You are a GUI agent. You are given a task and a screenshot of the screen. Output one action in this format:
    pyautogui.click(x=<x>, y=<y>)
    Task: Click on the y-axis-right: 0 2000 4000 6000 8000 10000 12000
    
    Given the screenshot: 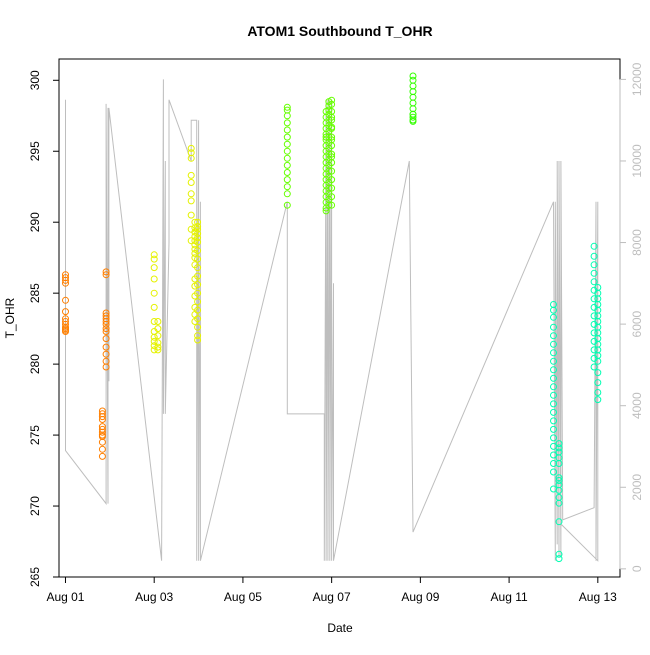 What is the action you would take?
    pyautogui.click(x=631, y=317)
    